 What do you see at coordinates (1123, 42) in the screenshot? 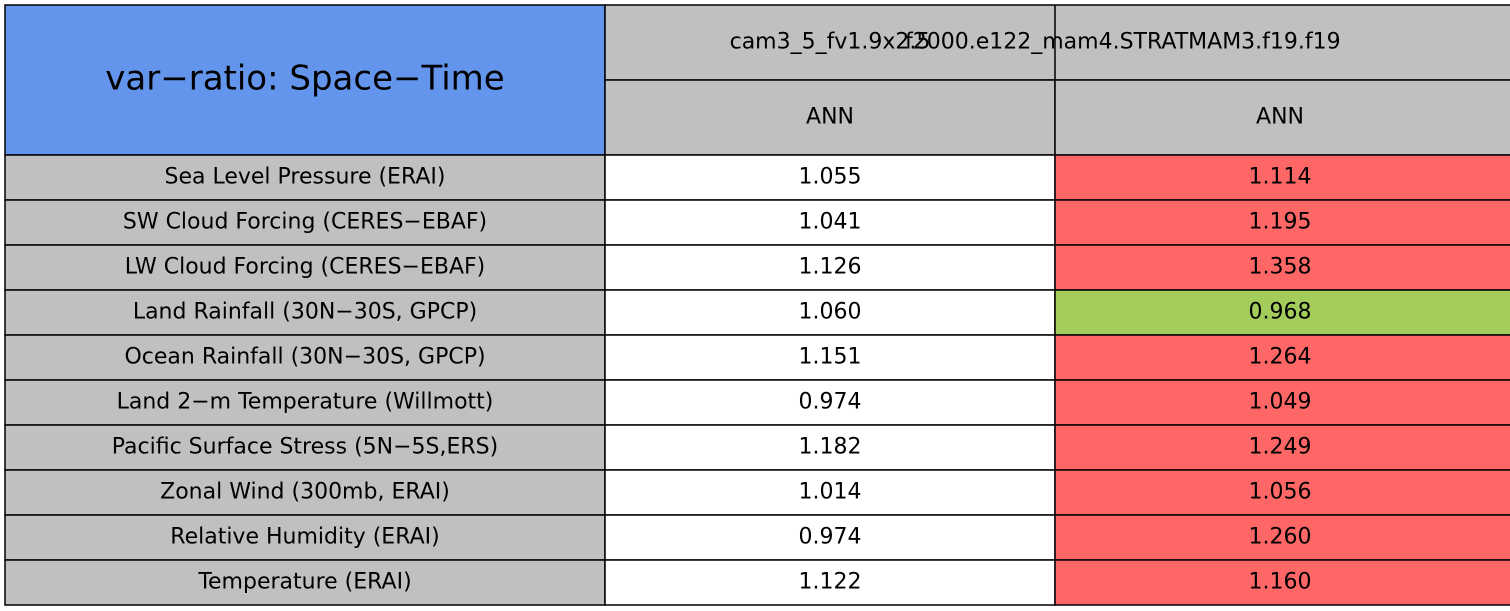
I see `column-label: f2000.e122_mam4.STRATMAM3.f19.f19` at bounding box center [1123, 42].